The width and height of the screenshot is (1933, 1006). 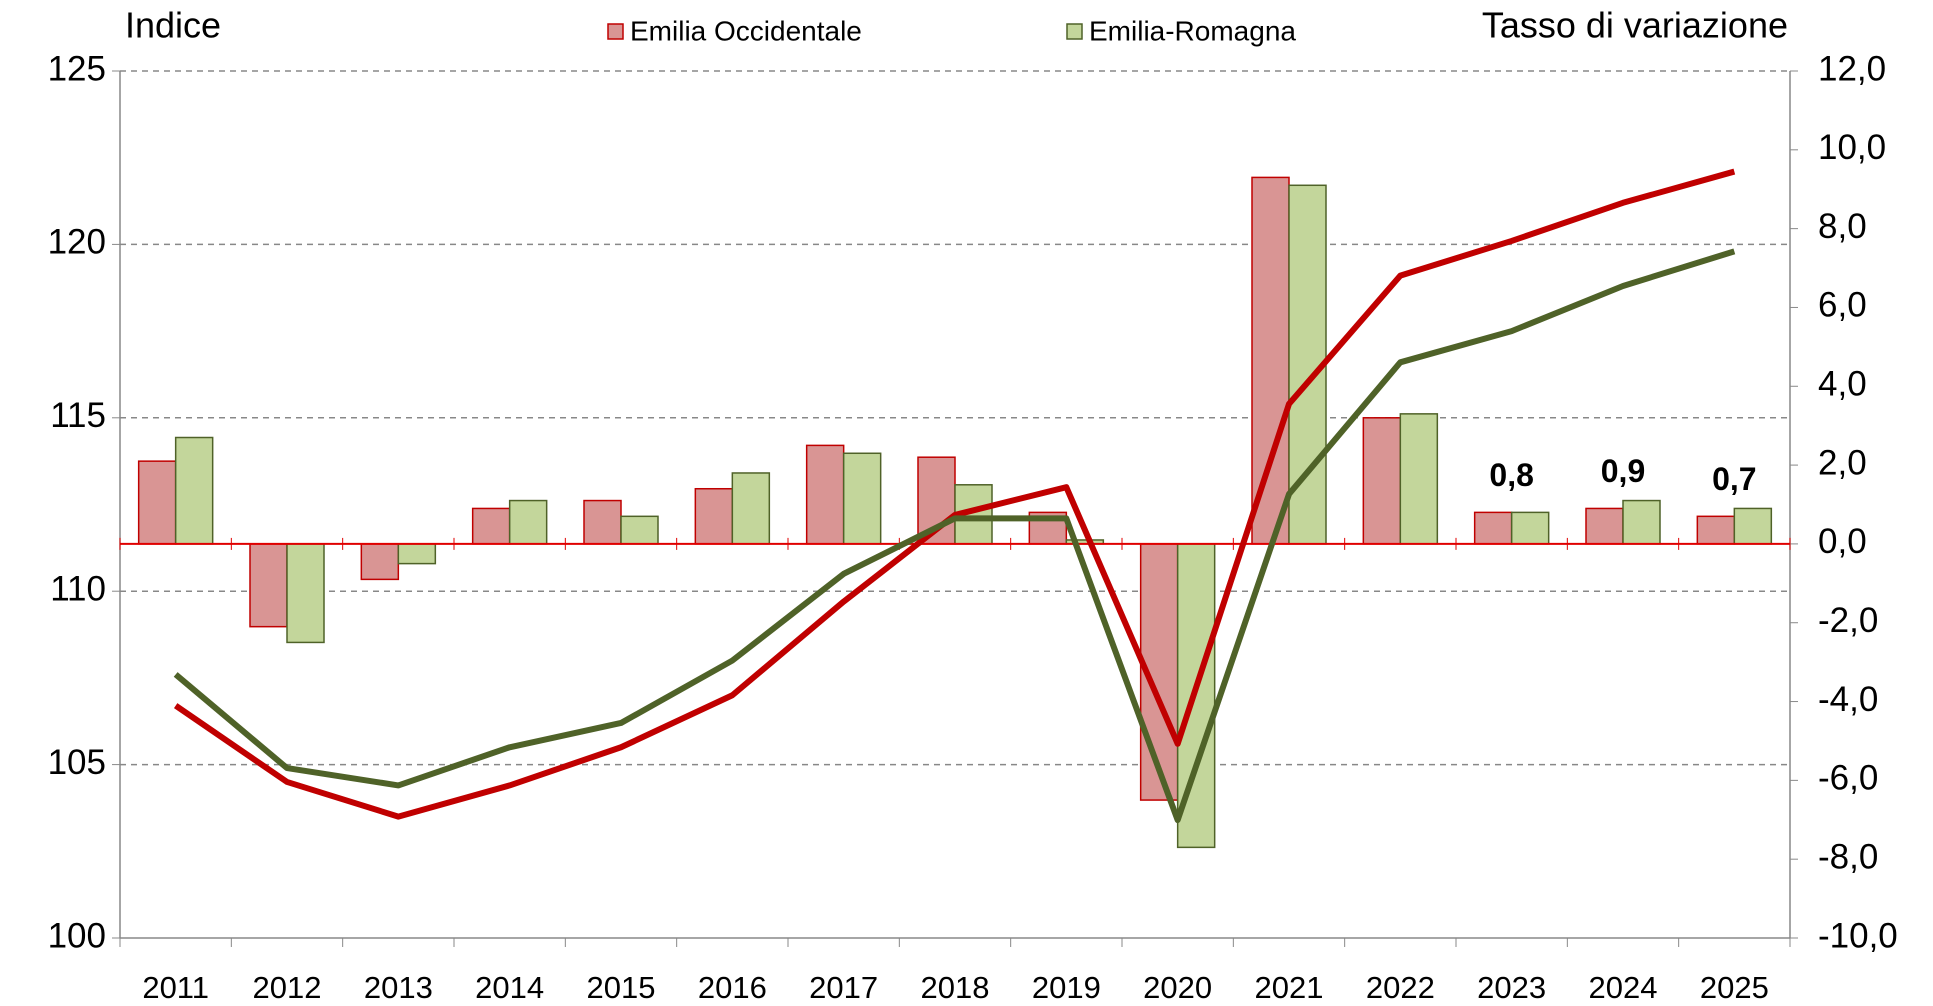 I want to click on y2-tick-label: -4,0, so click(x=1848, y=699).